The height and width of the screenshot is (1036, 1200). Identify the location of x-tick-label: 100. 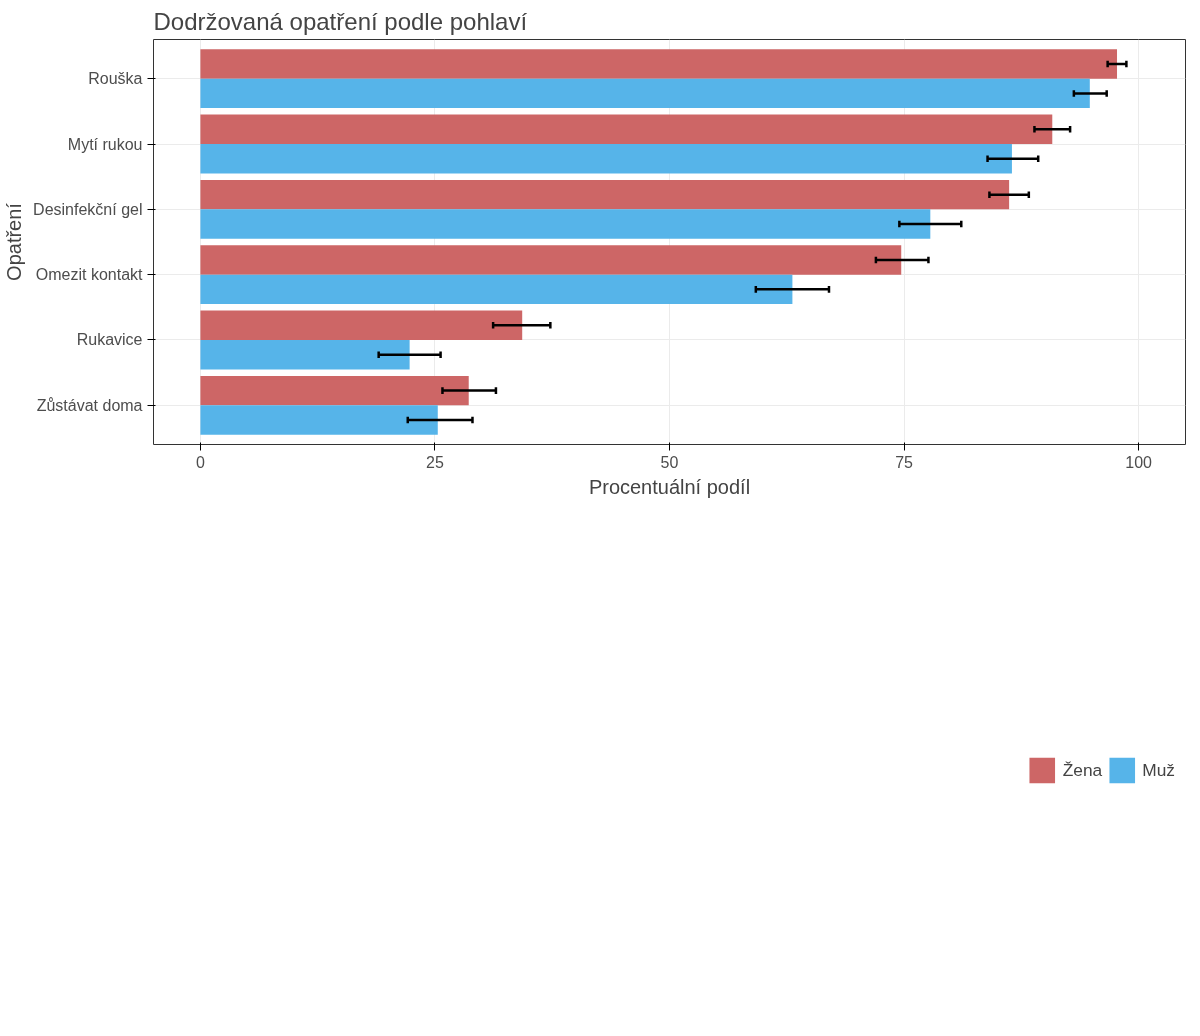
(1139, 462).